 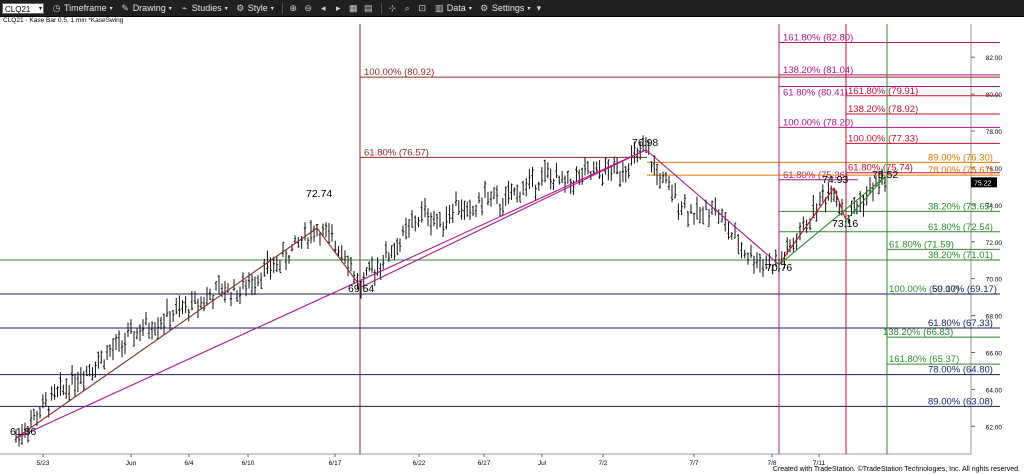 I want to click on style-label: Style, so click(x=257, y=8).